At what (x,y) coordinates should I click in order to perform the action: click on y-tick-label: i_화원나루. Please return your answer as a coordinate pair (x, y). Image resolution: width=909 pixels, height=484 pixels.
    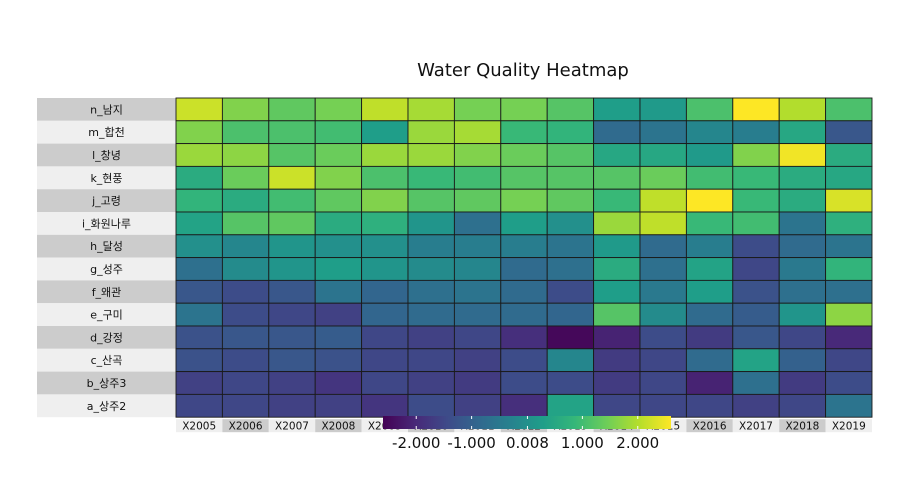
    Looking at the image, I should click on (106, 223).